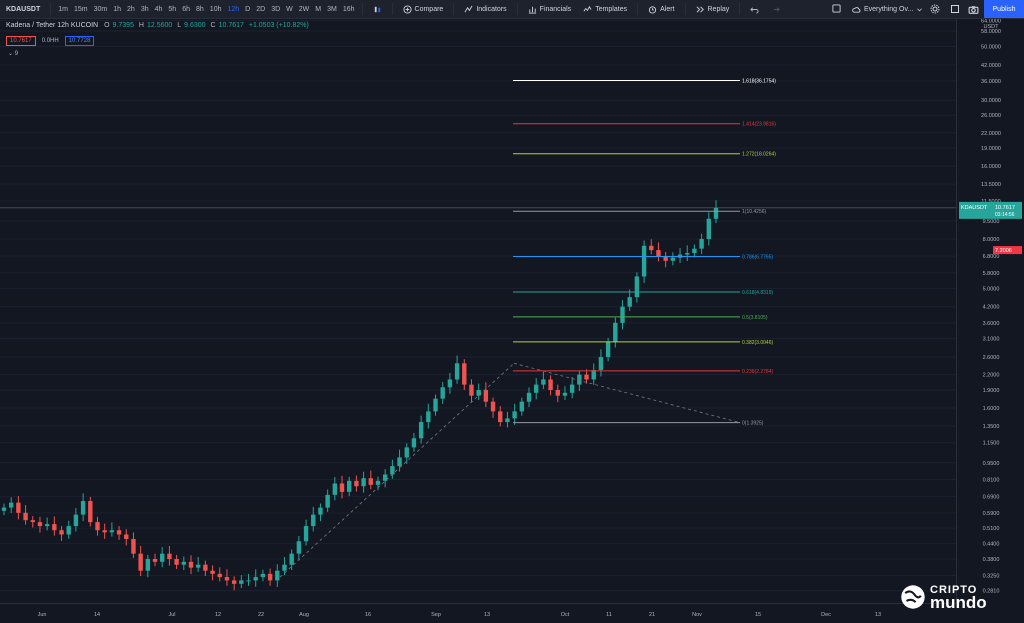  What do you see at coordinates (1004, 9) in the screenshot?
I see `publish-button: Publish` at bounding box center [1004, 9].